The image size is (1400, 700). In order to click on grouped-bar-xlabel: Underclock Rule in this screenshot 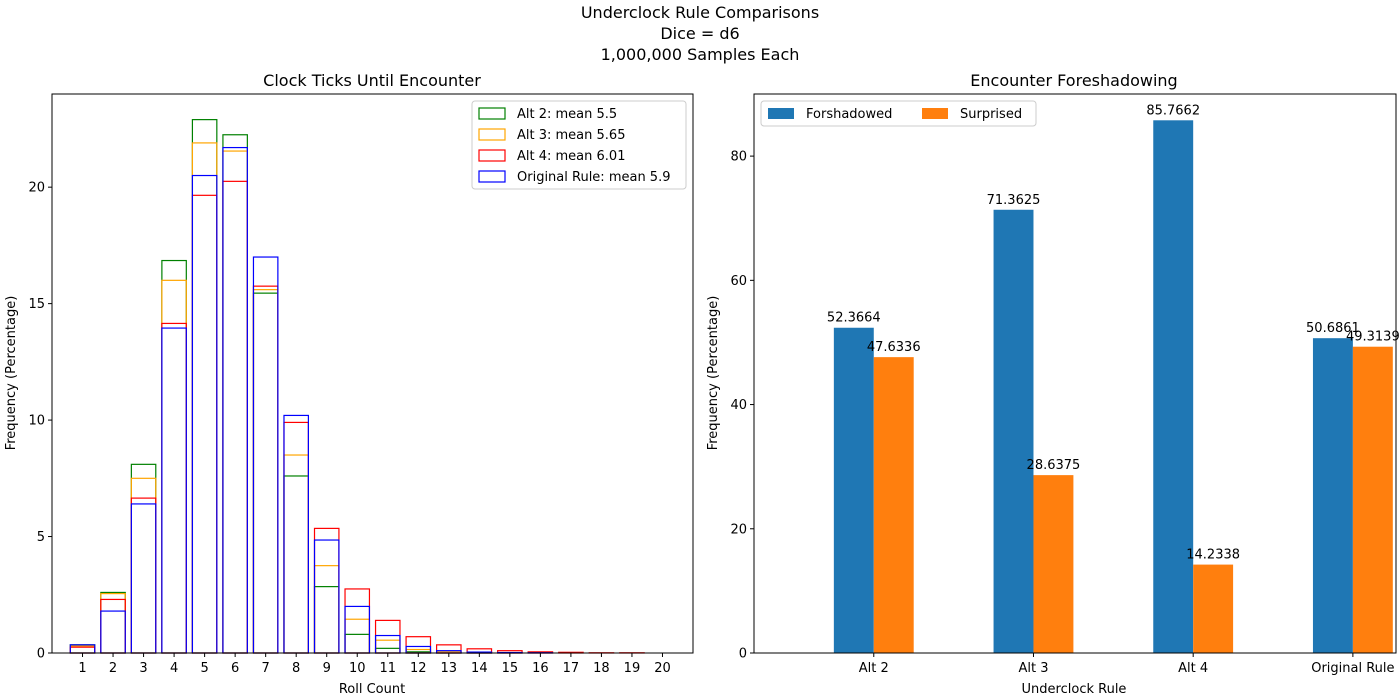, I will do `click(1074, 689)`.